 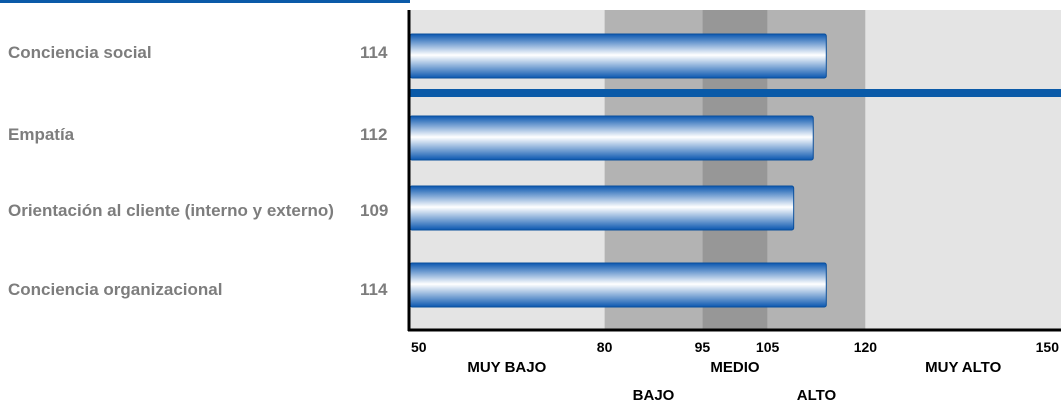 What do you see at coordinates (654, 394) in the screenshot?
I see `zone-label-bajo: BAJO` at bounding box center [654, 394].